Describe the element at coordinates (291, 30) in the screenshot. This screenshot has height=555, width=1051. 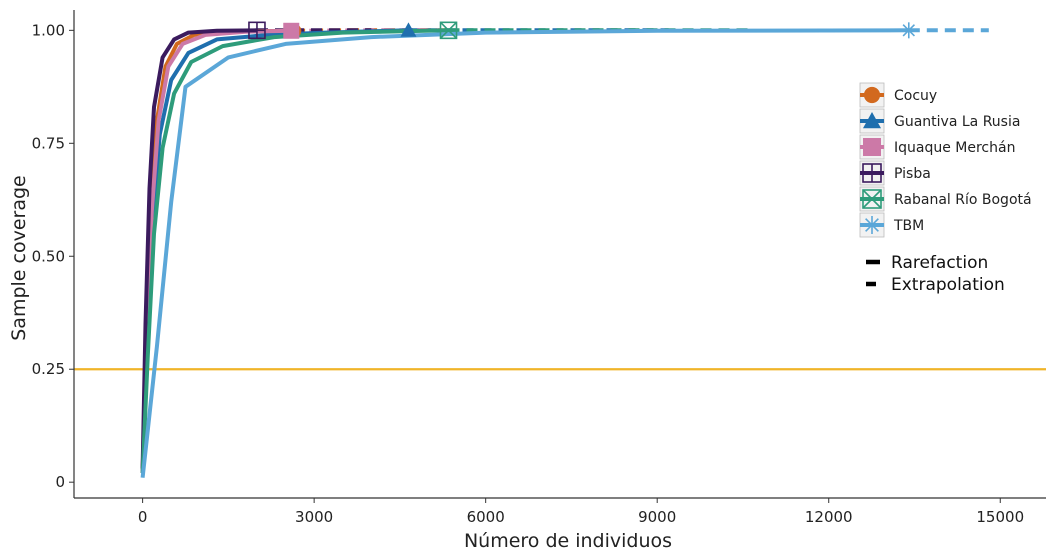
I see `series-2-observed-marker` at that location.